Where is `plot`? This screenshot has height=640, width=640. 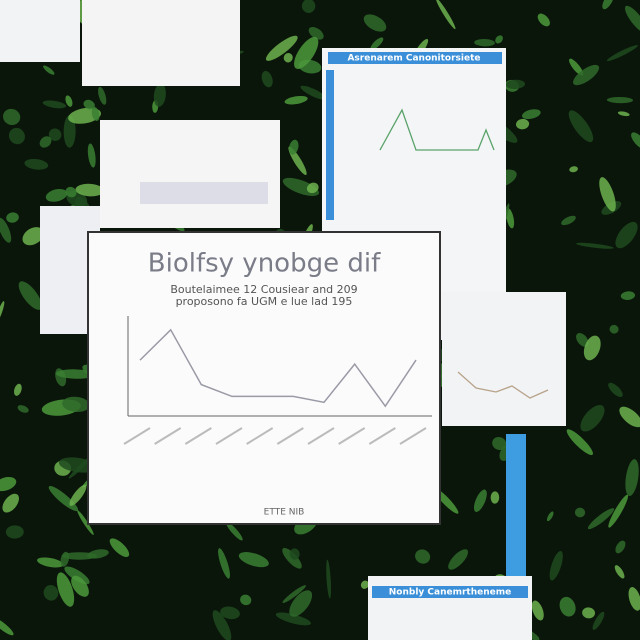
plot is located at coordinates (275, 386).